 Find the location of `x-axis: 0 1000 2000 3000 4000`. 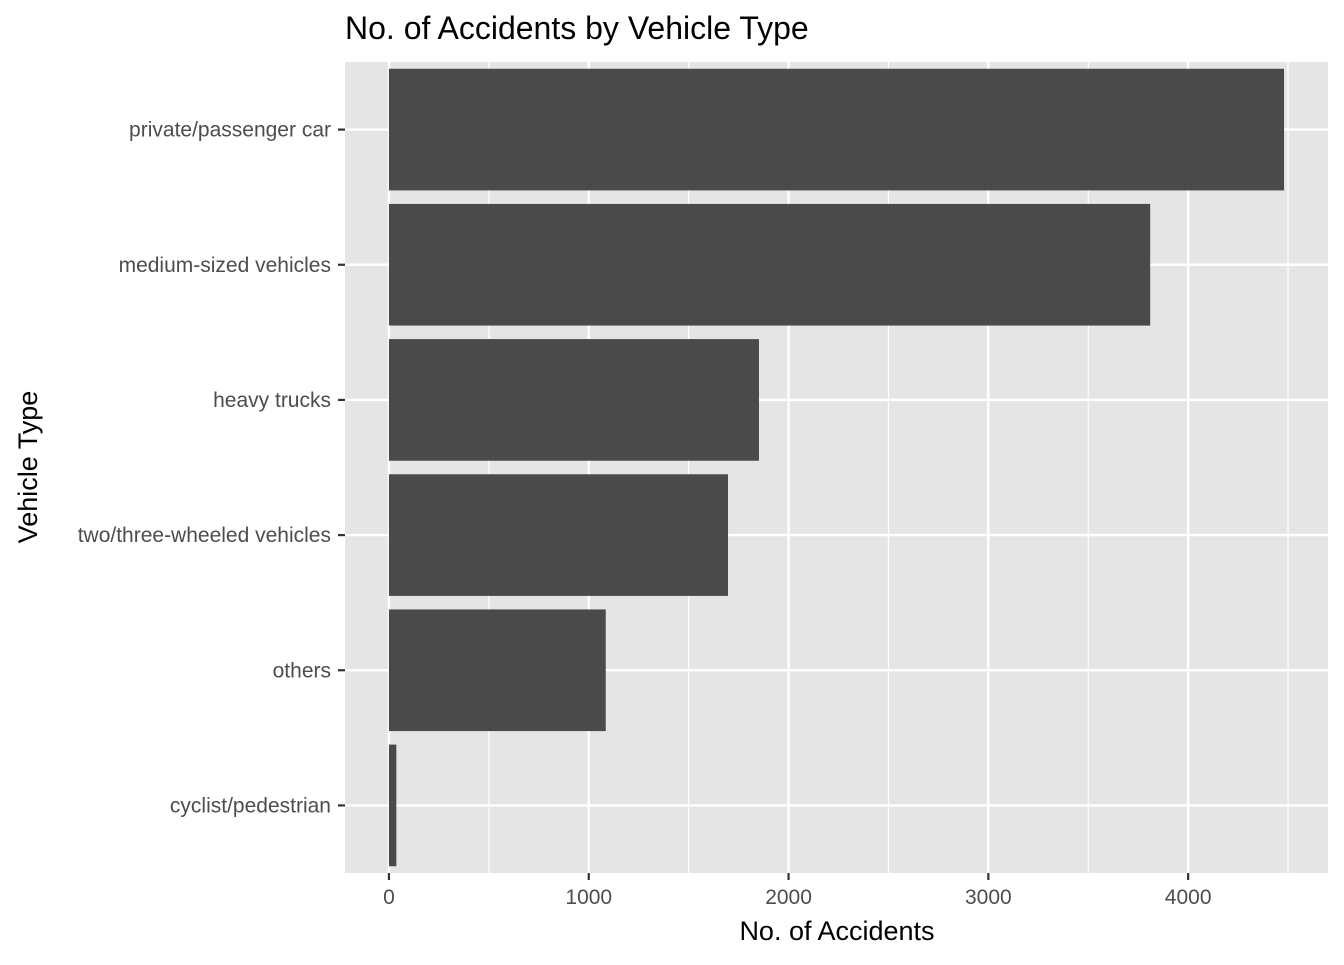

x-axis: 0 1000 2000 3000 4000 is located at coordinates (797, 891).